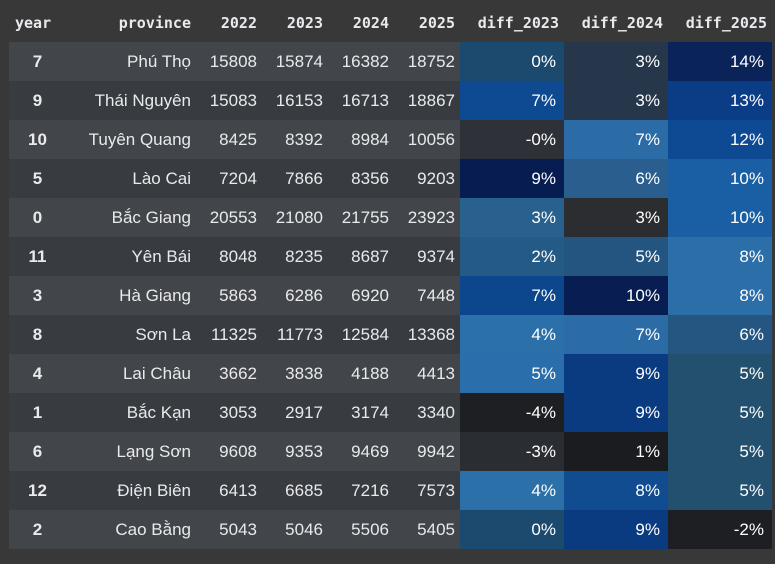  I want to click on cell-2022: 8425, so click(229, 139).